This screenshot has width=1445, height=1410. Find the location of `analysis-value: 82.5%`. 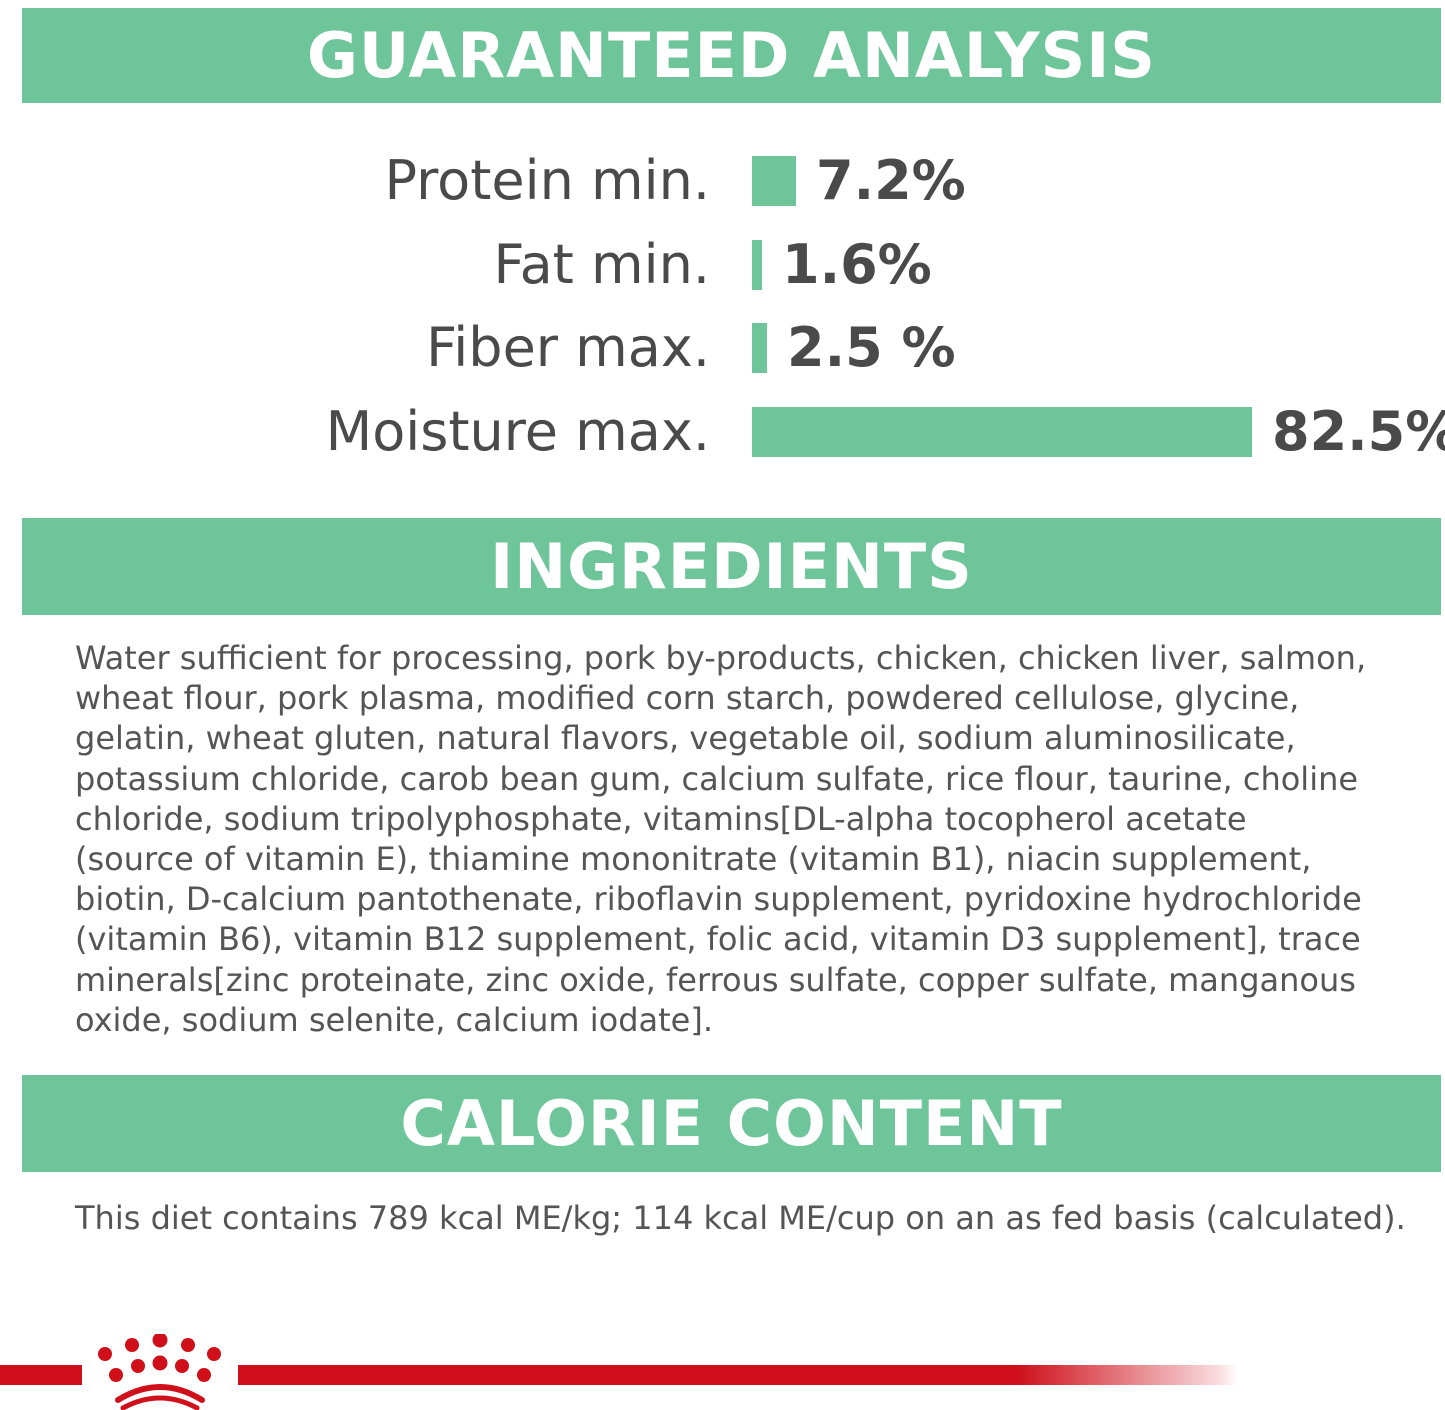

analysis-value: 82.5% is located at coordinates (1358, 431).